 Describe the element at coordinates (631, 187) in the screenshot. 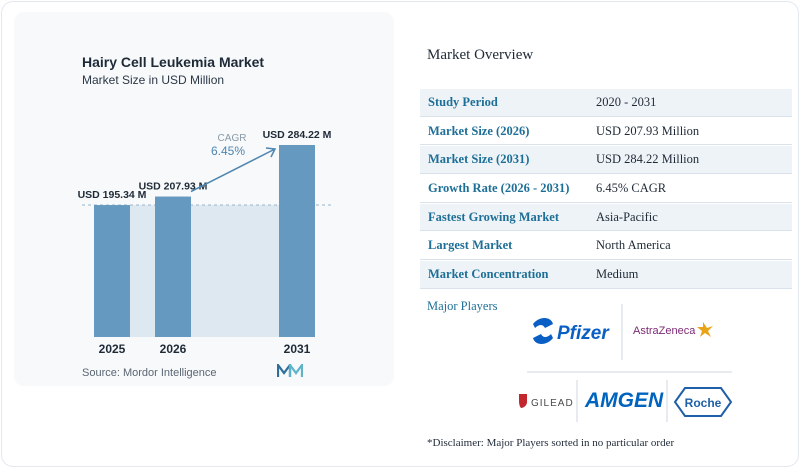

I see `overview-value: 6.45% CAGR` at that location.